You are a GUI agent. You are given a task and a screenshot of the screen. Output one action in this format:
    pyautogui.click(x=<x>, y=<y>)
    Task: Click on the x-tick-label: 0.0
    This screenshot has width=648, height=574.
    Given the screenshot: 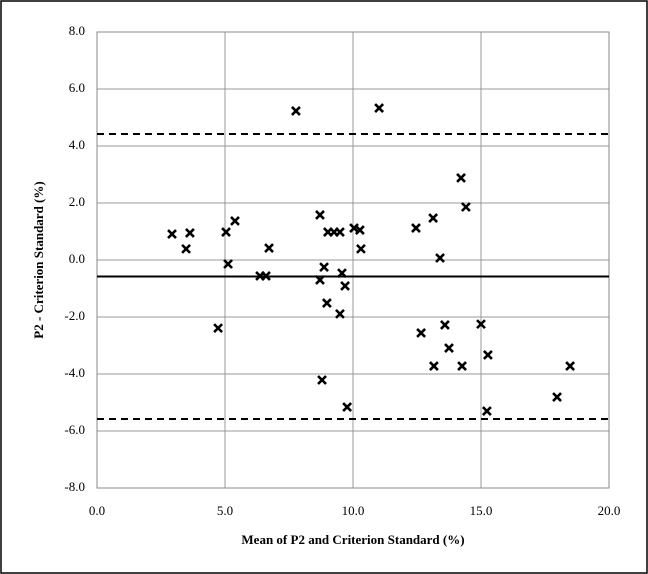 What is the action you would take?
    pyautogui.click(x=97, y=510)
    